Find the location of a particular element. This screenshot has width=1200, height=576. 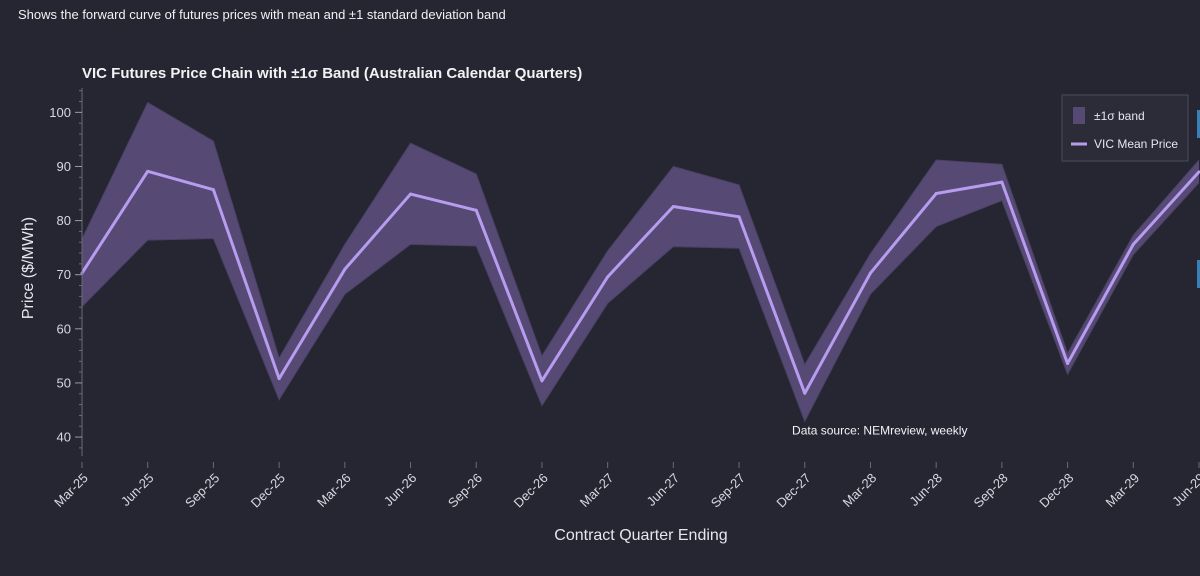

y-tick-label: 50 is located at coordinates (64, 382).